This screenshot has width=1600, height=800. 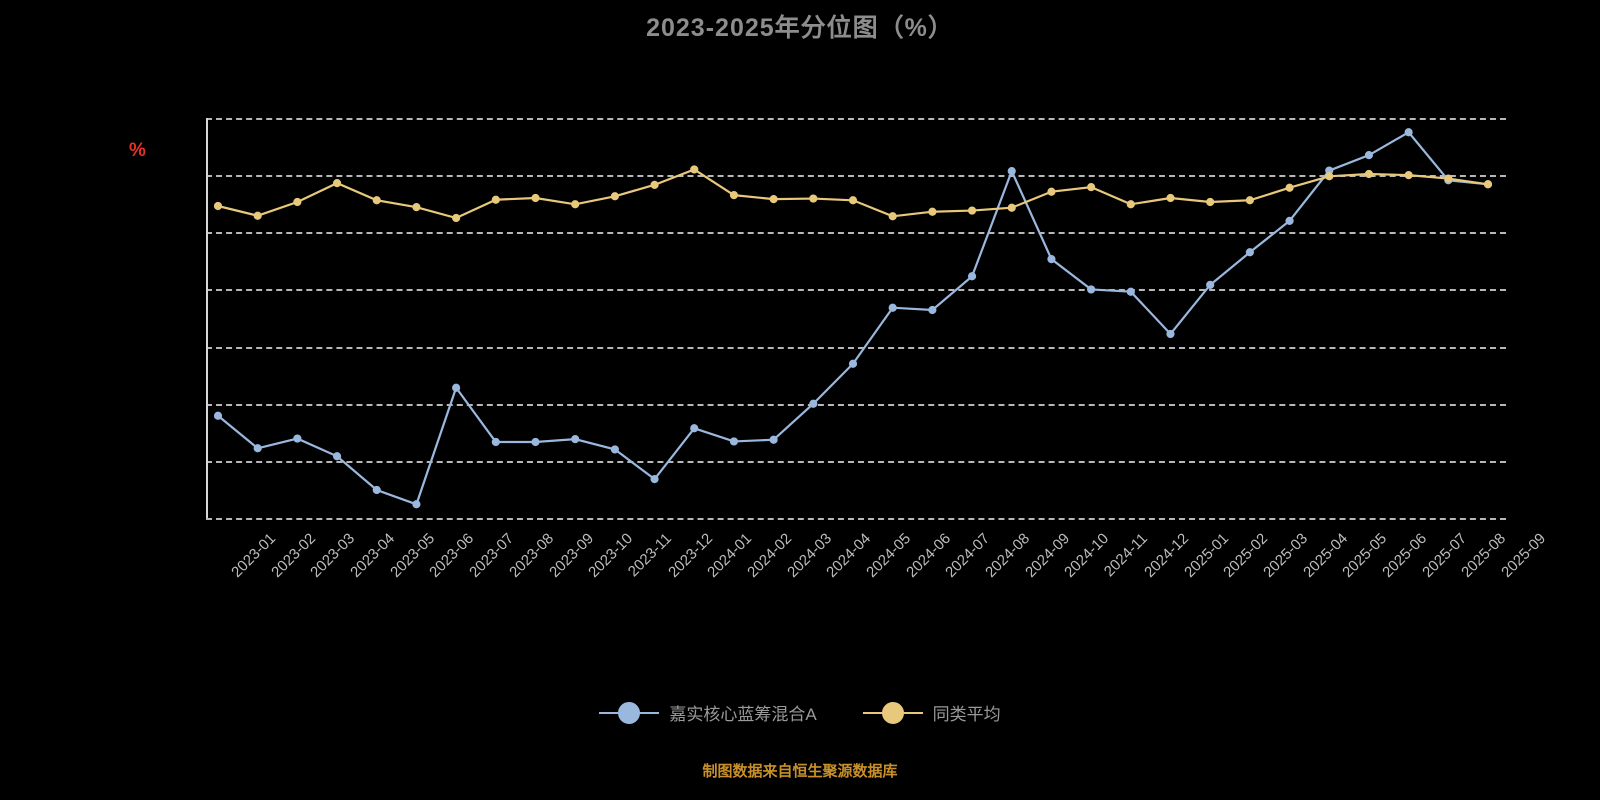 I want to click on x-tick-label: 2025-09, so click(x=1524, y=555).